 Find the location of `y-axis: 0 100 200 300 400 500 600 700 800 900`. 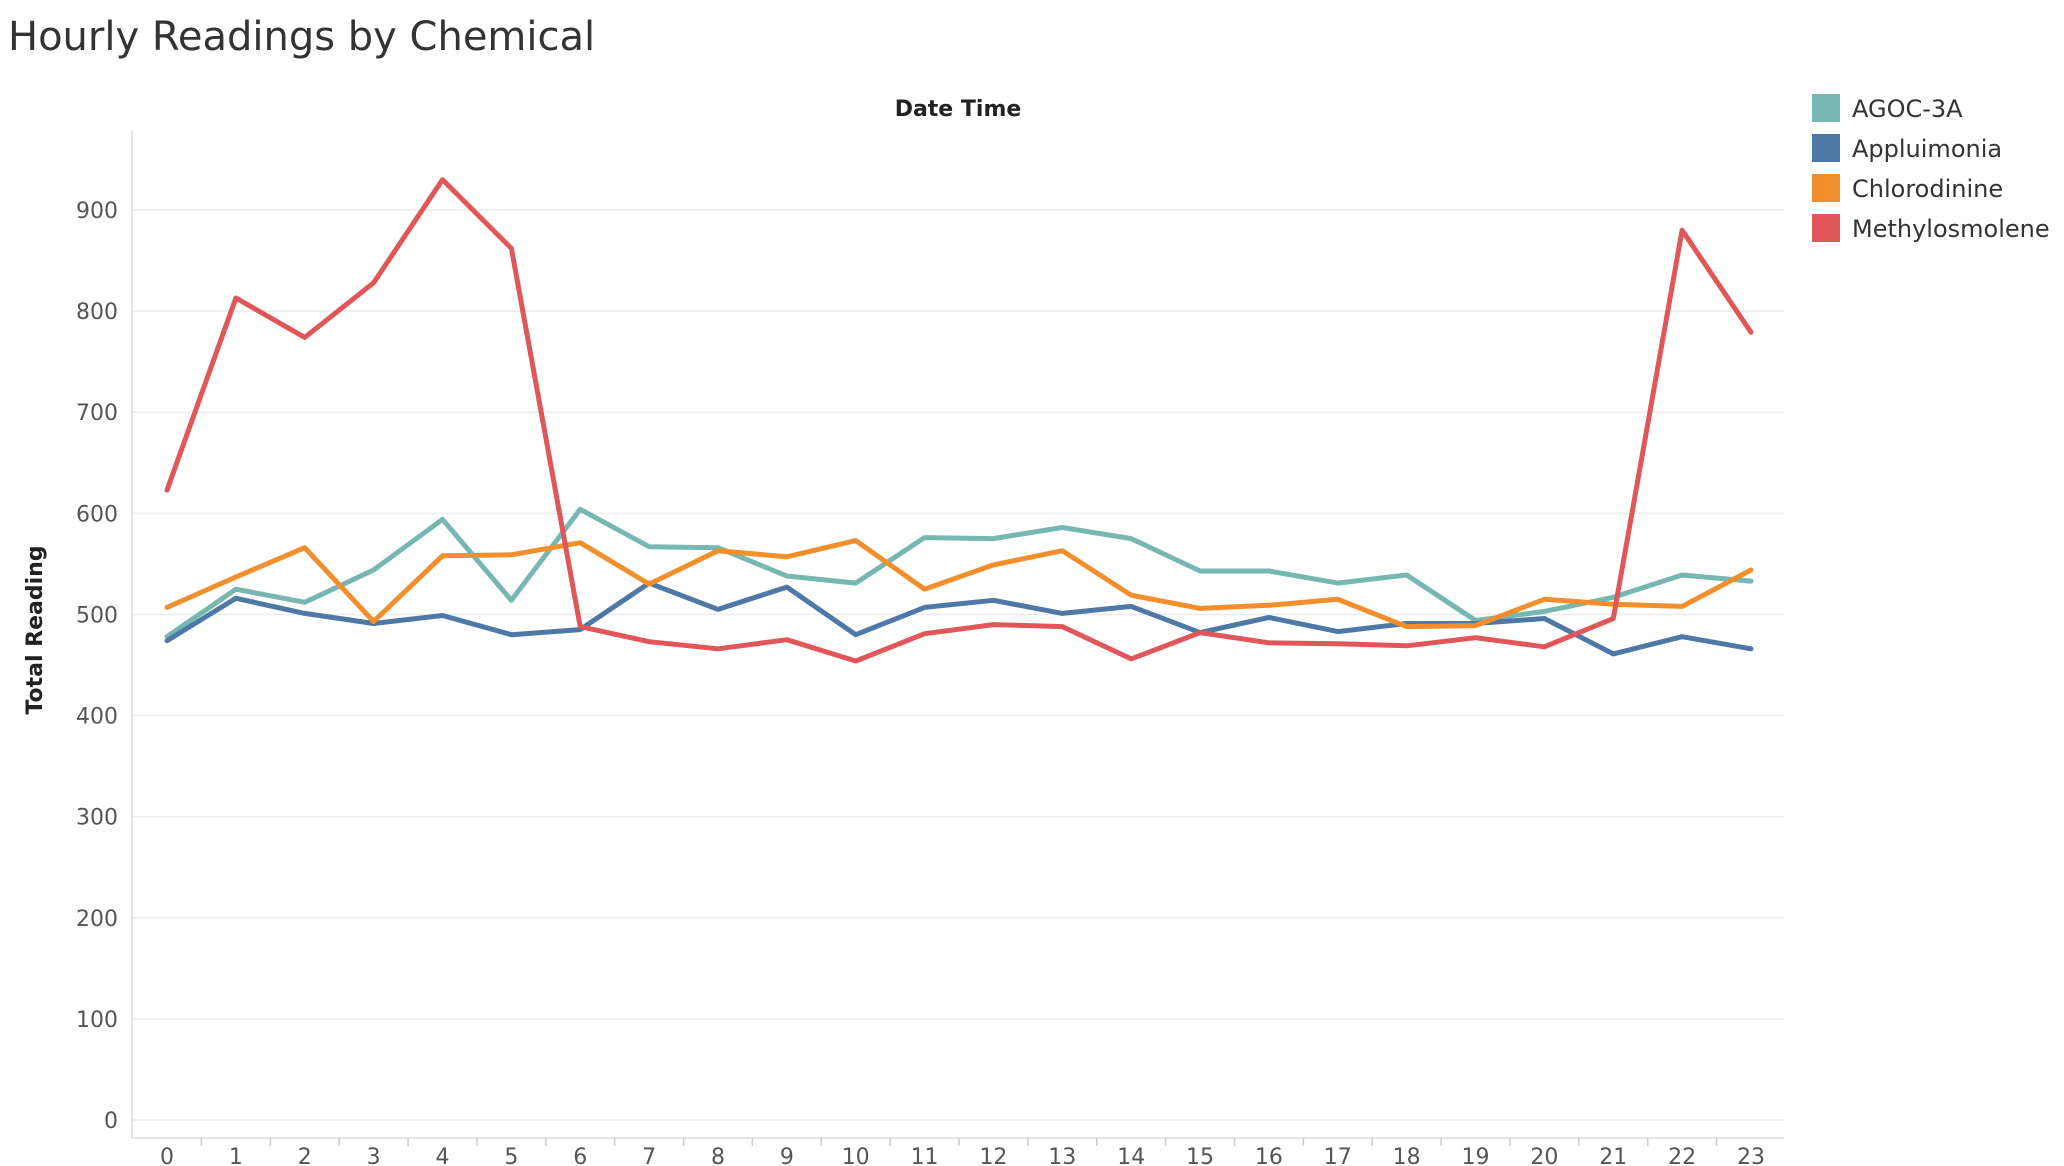

y-axis: 0 100 200 300 400 500 600 700 800 900 is located at coordinates (104, 634).